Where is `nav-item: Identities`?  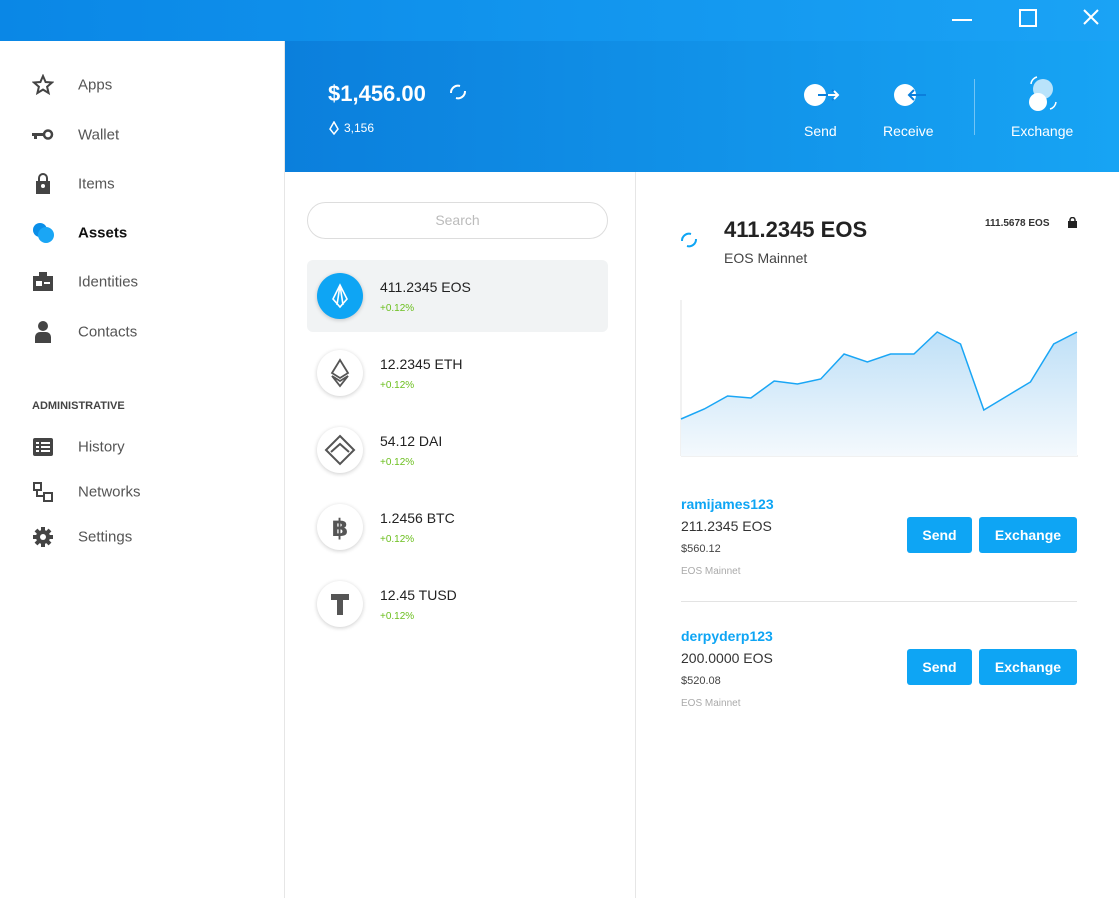 nav-item: Identities is located at coordinates (108, 282).